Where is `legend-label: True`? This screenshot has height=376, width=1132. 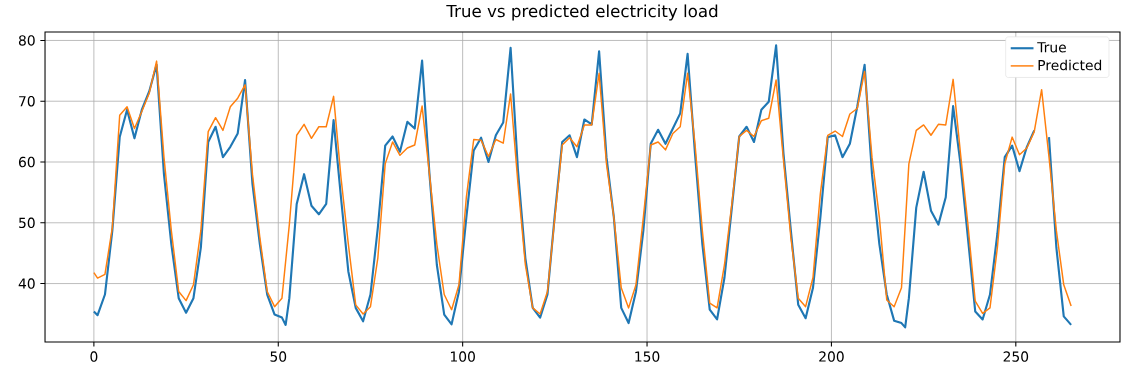
legend-label: True is located at coordinates (1051, 47).